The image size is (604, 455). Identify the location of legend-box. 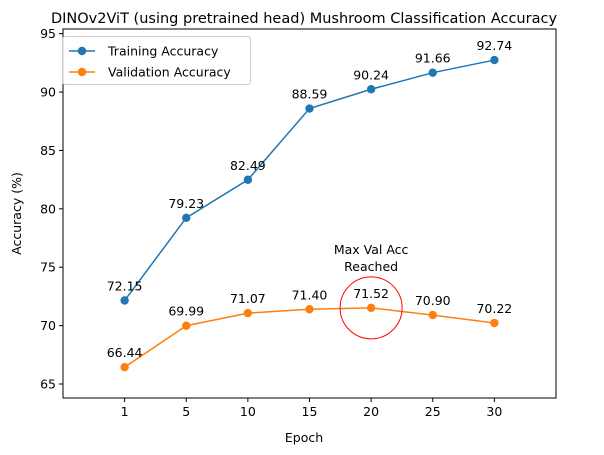
(156, 60).